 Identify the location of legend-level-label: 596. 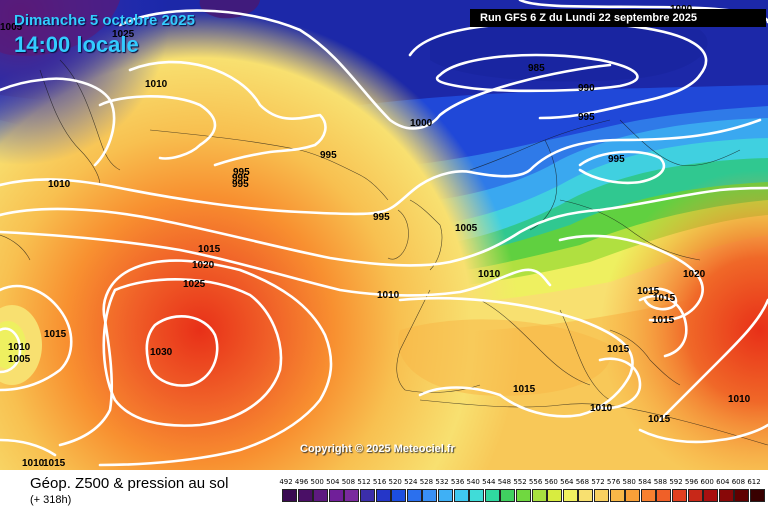
(691, 482).